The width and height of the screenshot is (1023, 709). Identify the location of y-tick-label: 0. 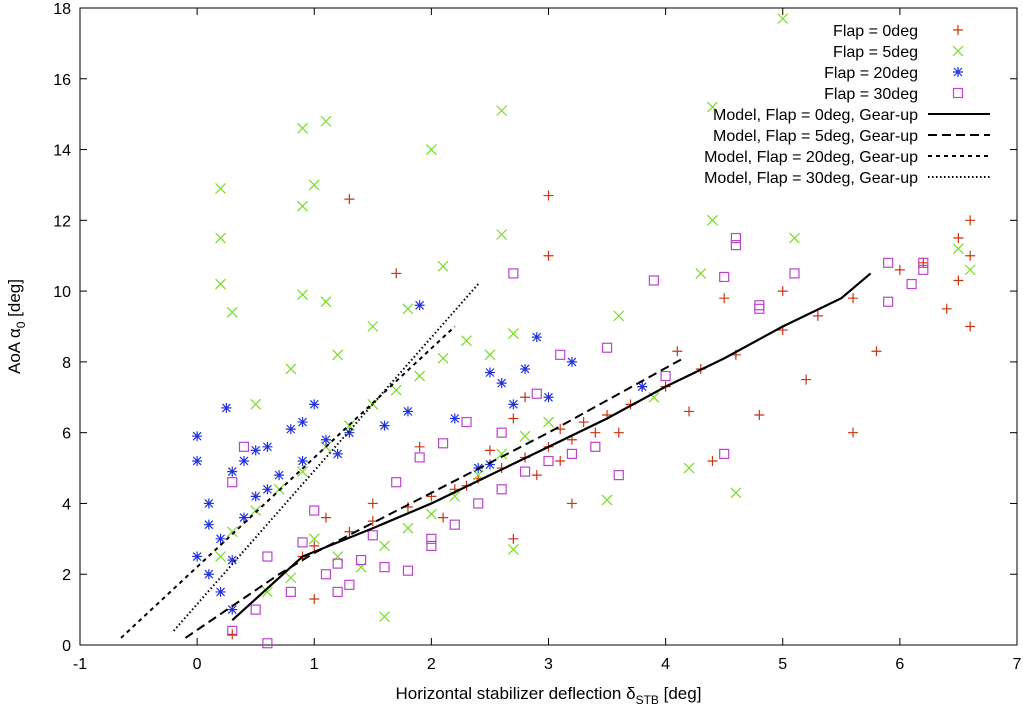
(66, 646).